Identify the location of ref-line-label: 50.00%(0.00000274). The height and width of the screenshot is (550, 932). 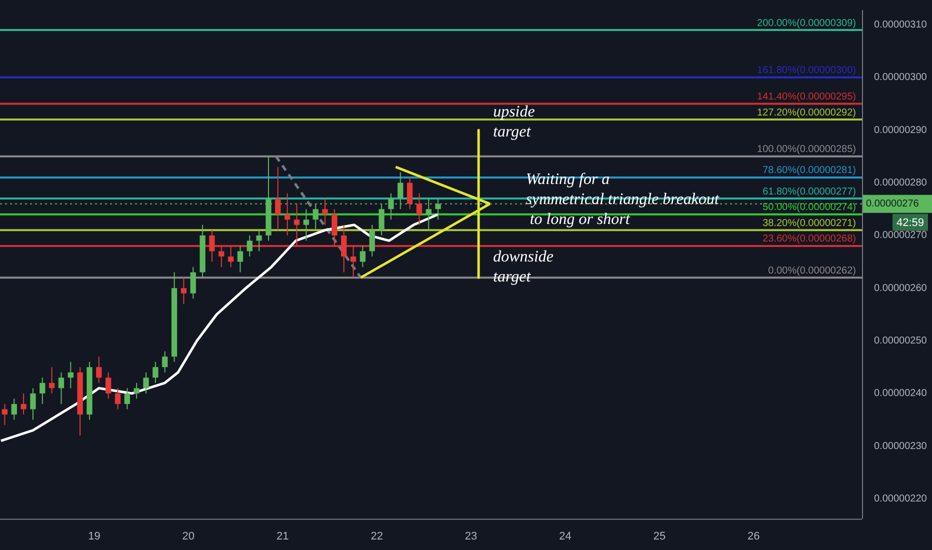
(809, 208).